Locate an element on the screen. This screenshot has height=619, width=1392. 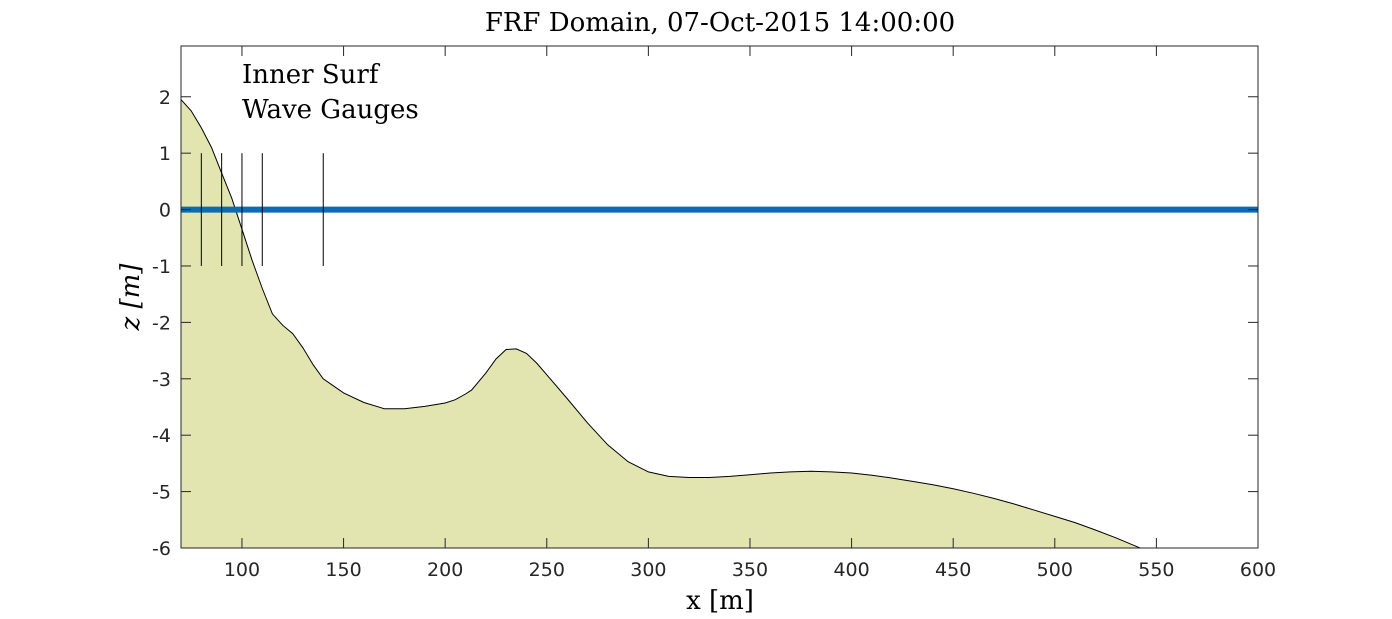
annotation-line-1: Inner Surf is located at coordinates (311, 75).